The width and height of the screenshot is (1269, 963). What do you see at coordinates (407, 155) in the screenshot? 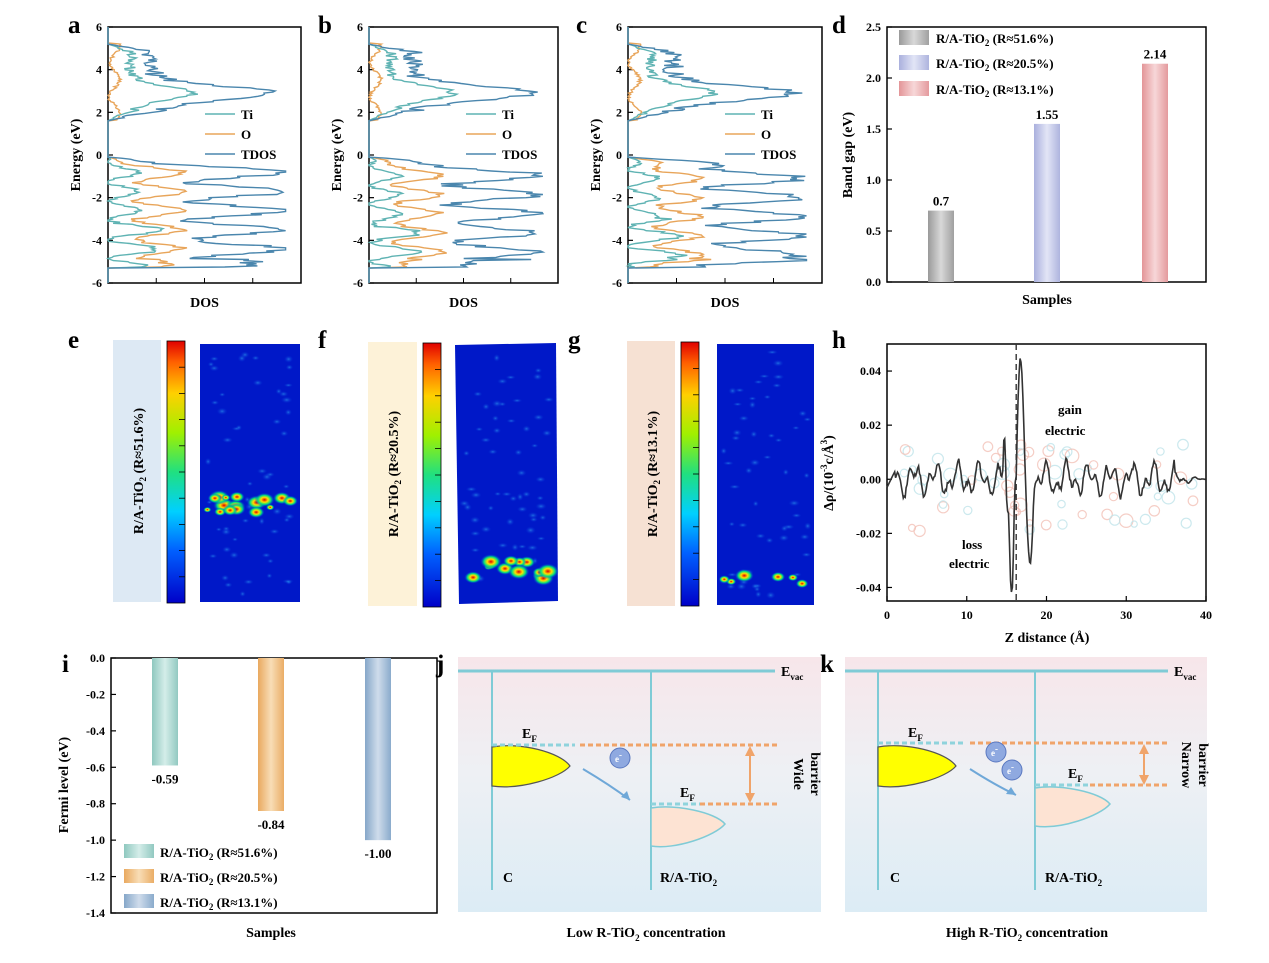
I see `dos-curve-o` at bounding box center [407, 155].